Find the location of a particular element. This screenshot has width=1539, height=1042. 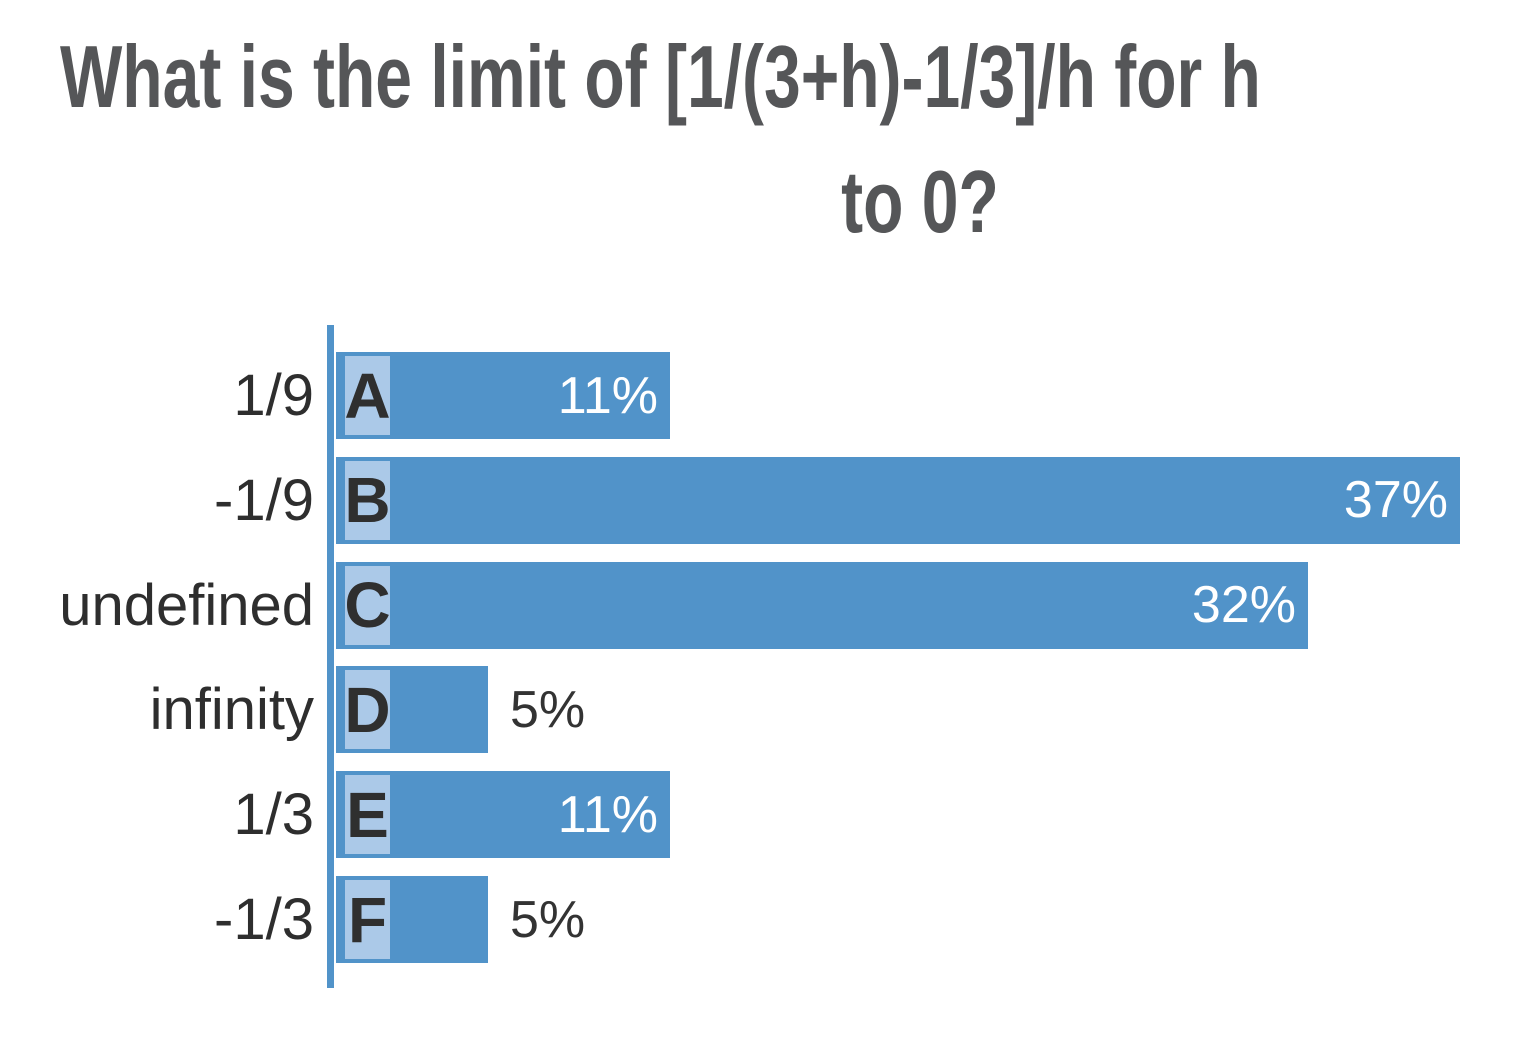

result-bar: E 11% 11% is located at coordinates (503, 815).